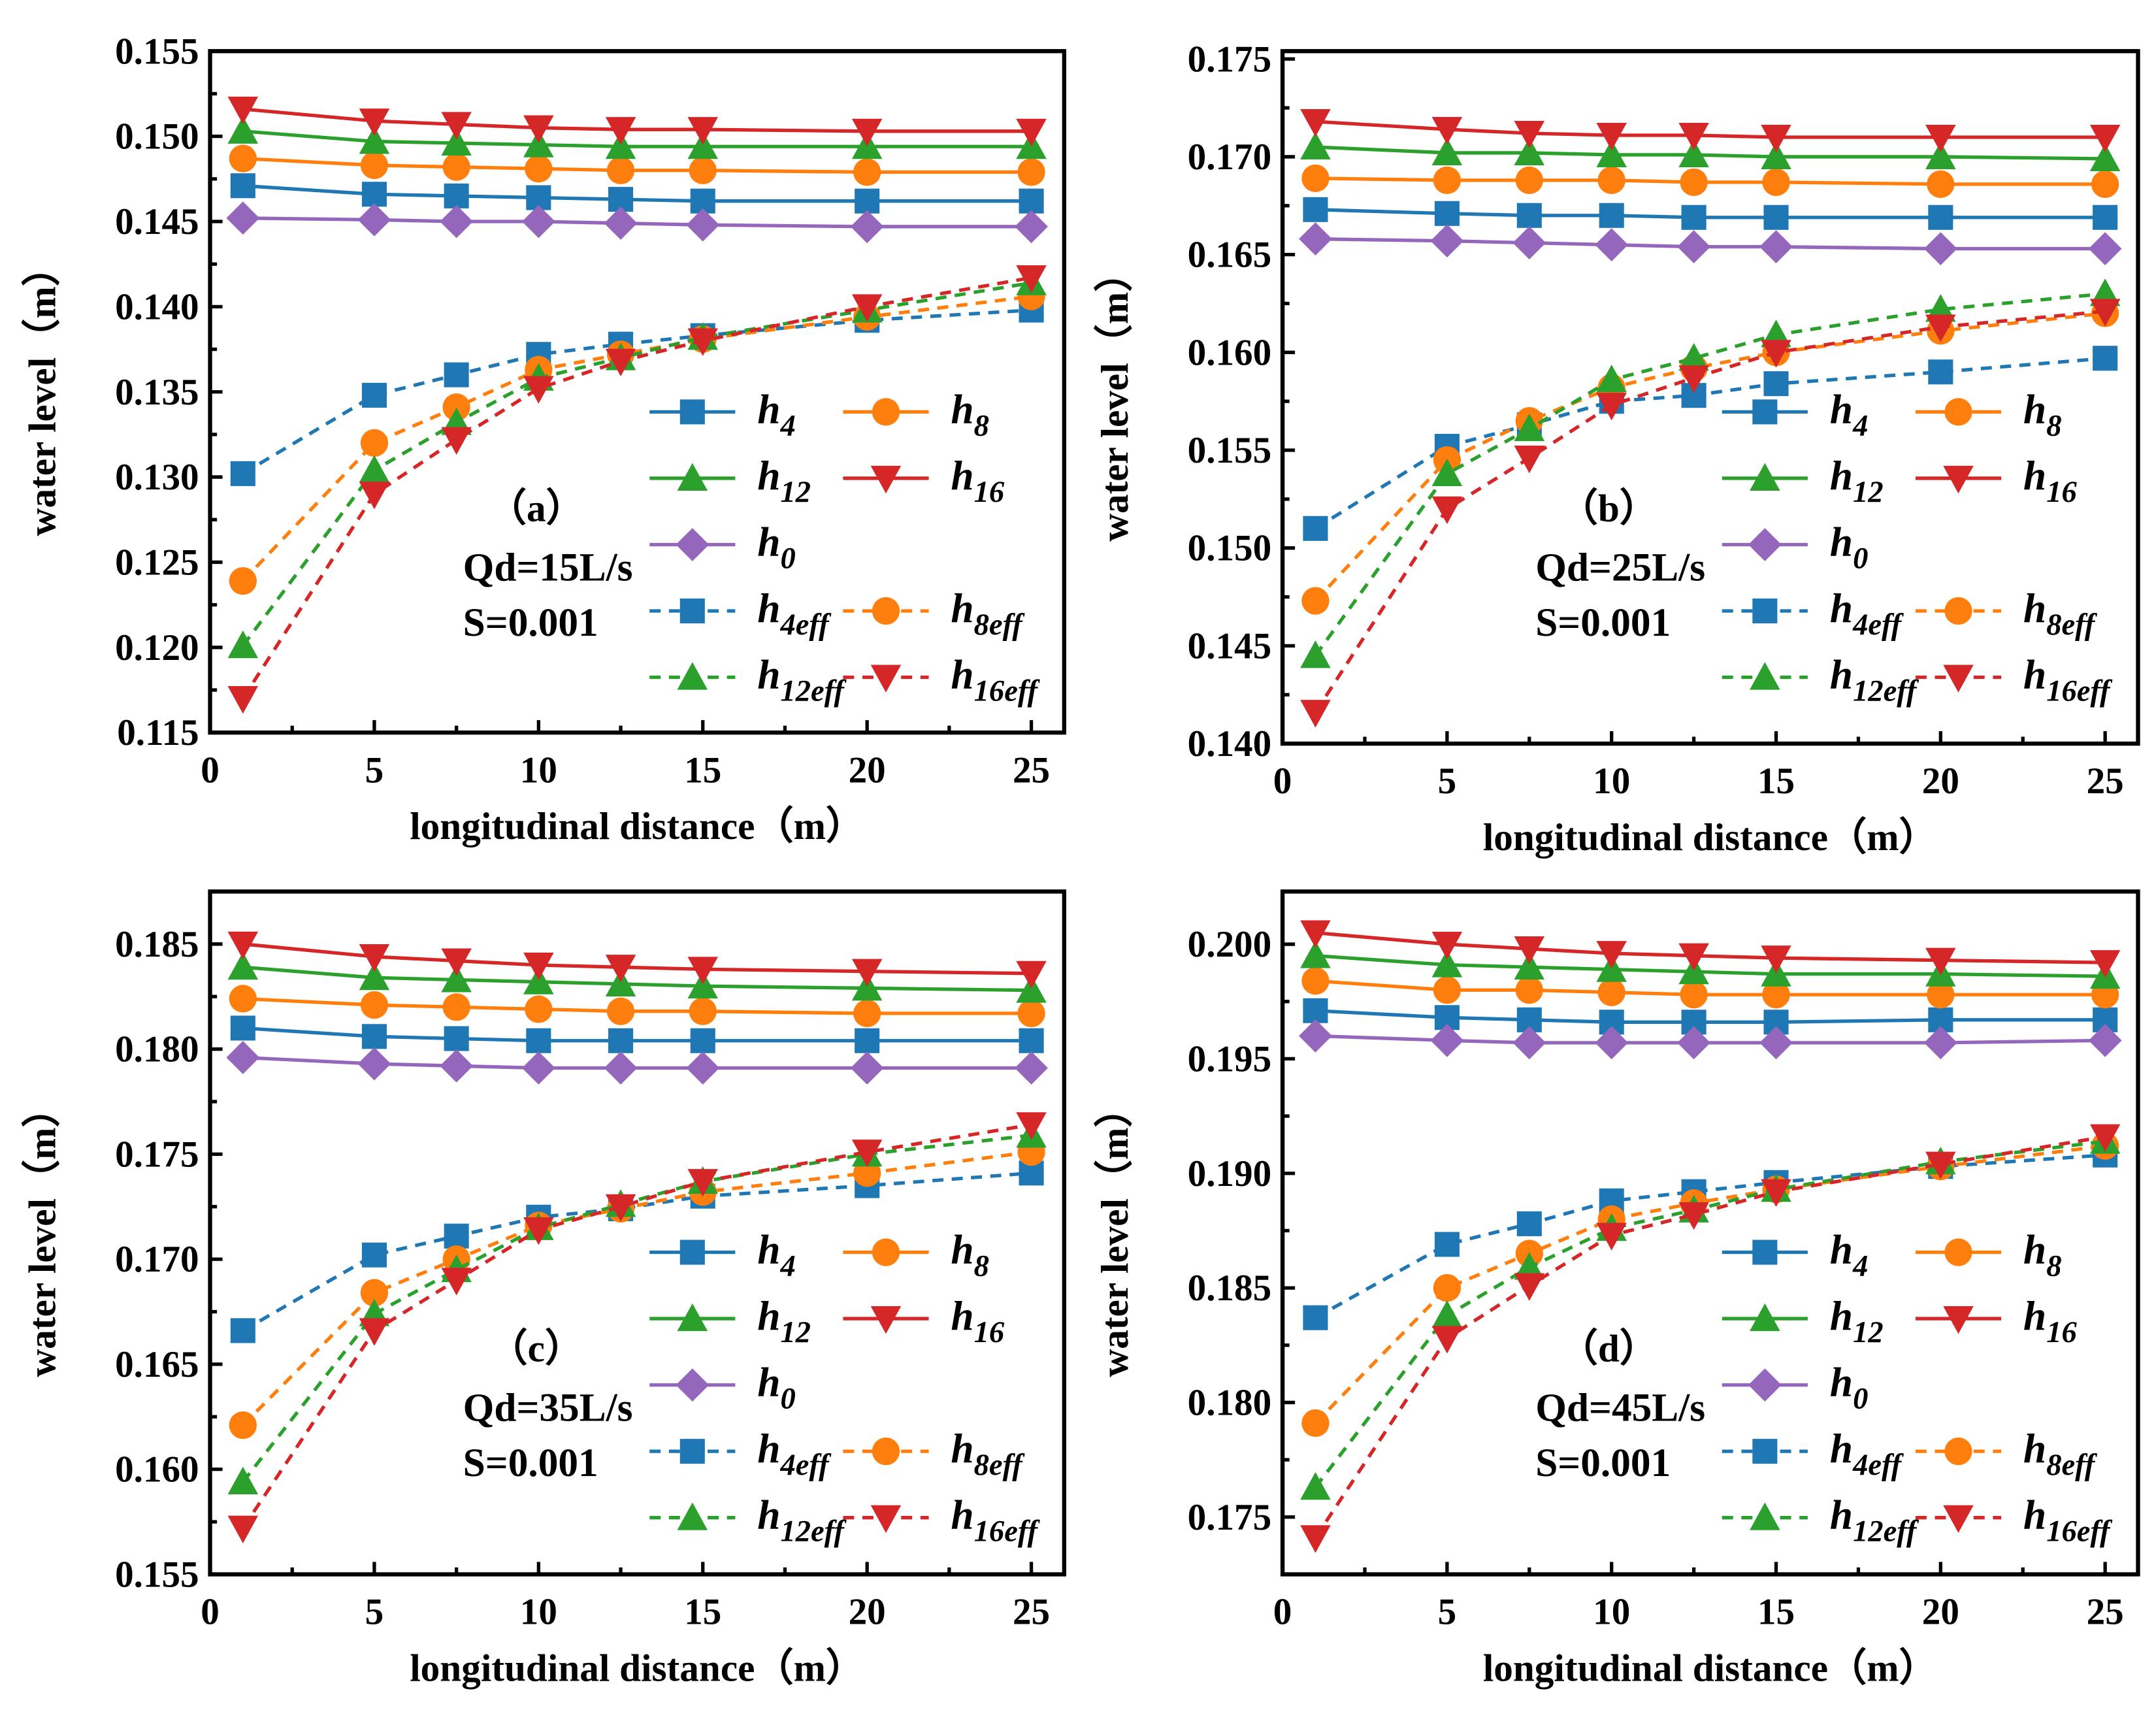  Describe the element at coordinates (1776, 781) in the screenshot. I see `x-tick-label: 15` at that location.